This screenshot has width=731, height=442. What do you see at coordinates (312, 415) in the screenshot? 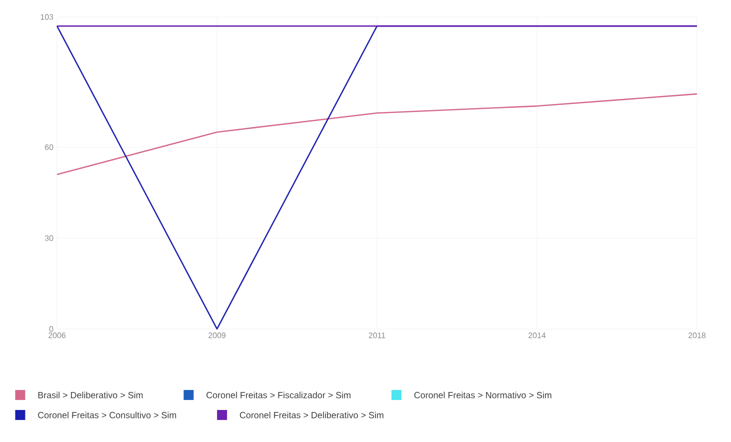
I see `legend-label: Coronel Freitas > Deliberativo > Sim` at bounding box center [312, 415].